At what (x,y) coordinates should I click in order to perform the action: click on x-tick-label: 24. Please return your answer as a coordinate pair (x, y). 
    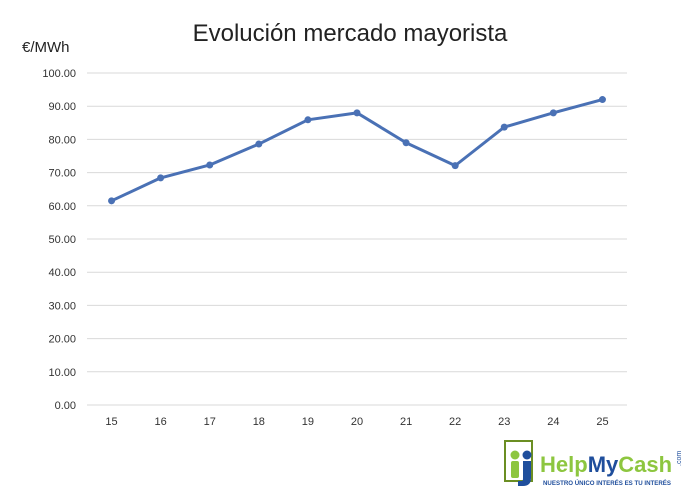
    Looking at the image, I should click on (553, 422).